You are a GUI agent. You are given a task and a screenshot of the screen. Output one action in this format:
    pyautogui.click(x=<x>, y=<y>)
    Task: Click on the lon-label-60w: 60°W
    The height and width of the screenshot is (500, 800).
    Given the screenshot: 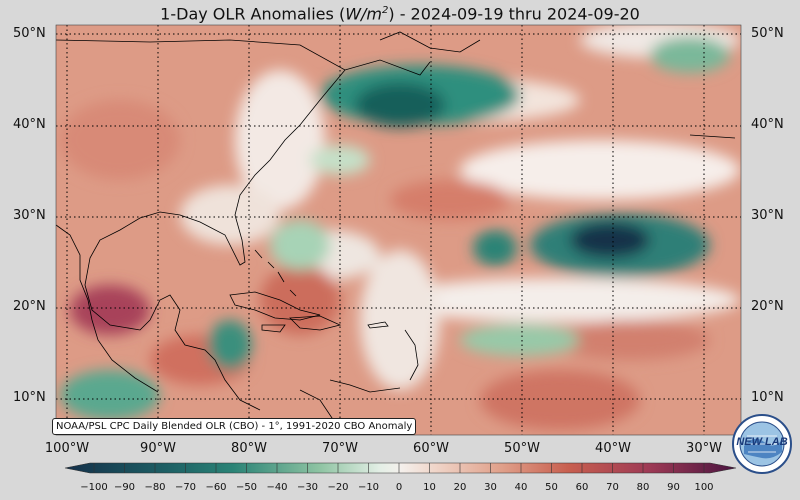 What is the action you would take?
    pyautogui.click(x=431, y=448)
    